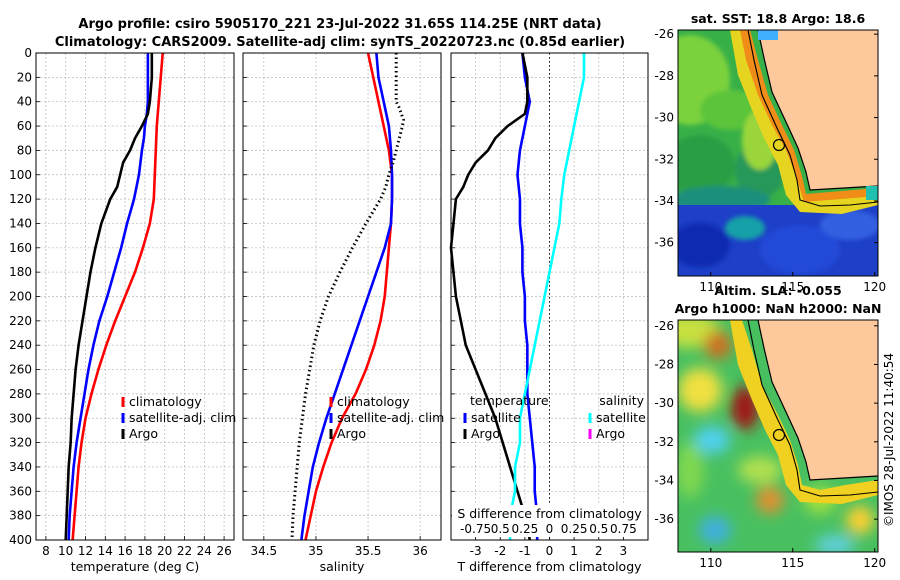 This screenshot has height=580, width=900. Describe the element at coordinates (476, 551) in the screenshot. I see `x-tick-label: -3` at that location.